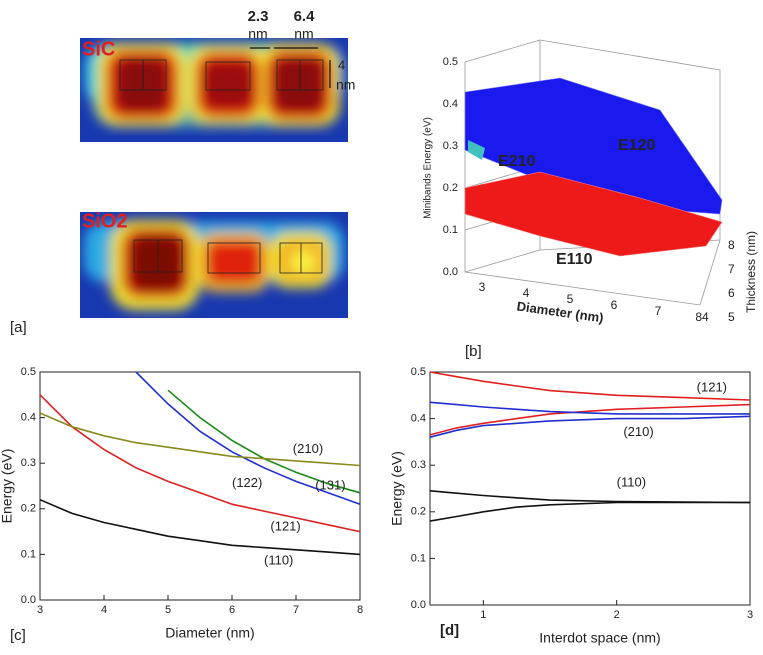 Image resolution: width=763 pixels, height=655 pixels. I want to click on panel-label: [c], so click(18, 635).